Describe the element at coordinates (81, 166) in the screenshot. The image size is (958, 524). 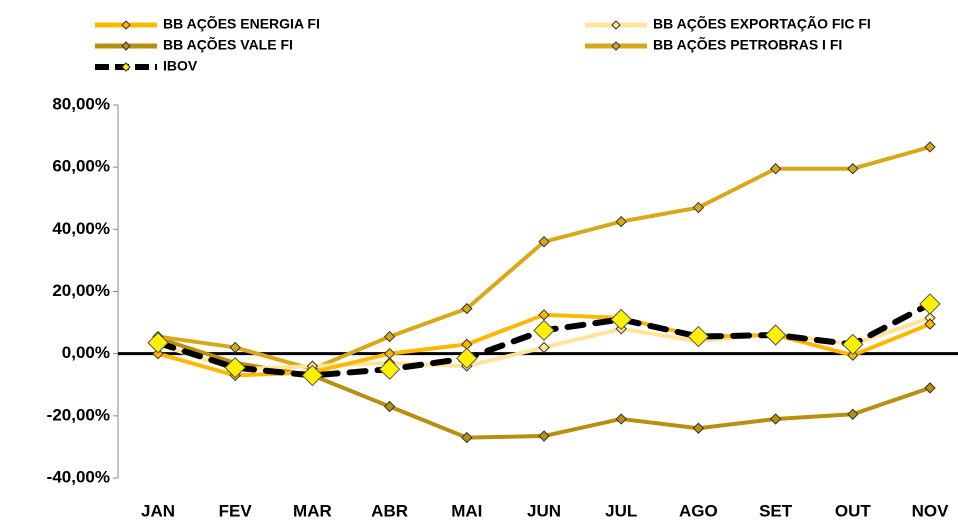
I see `y-tick-label: 60,00%` at that location.